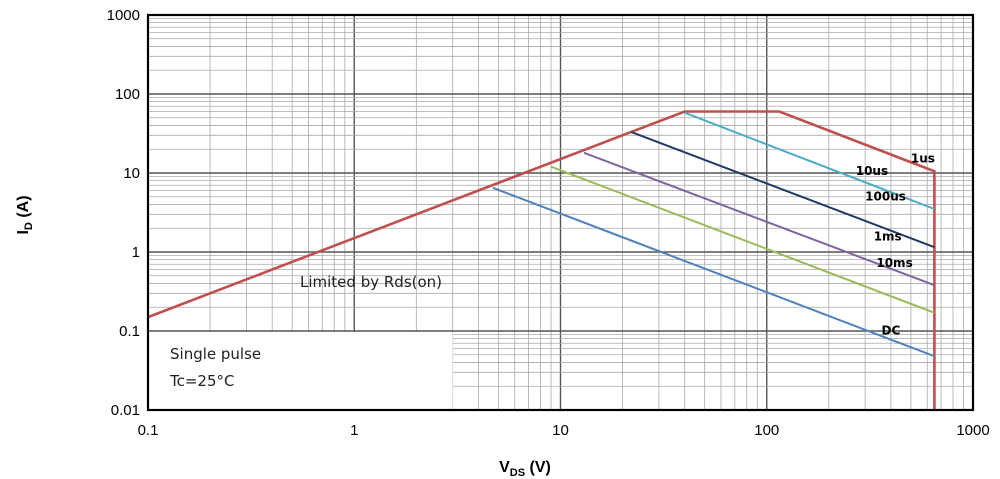  I want to click on y-tick-label: 100, so click(127, 94).